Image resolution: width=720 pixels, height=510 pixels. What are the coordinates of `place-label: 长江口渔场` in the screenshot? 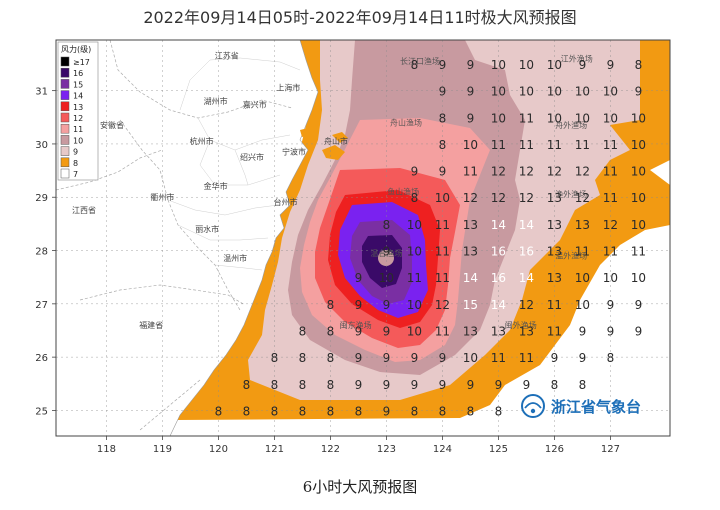 It's located at (420, 61).